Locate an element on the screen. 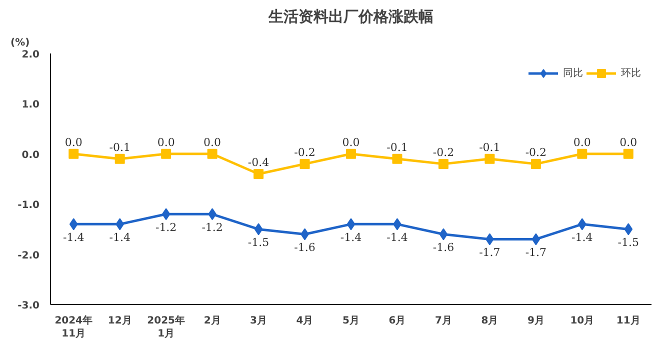 This screenshot has height=342, width=666. x-tick-label: 9月 is located at coordinates (535, 321).